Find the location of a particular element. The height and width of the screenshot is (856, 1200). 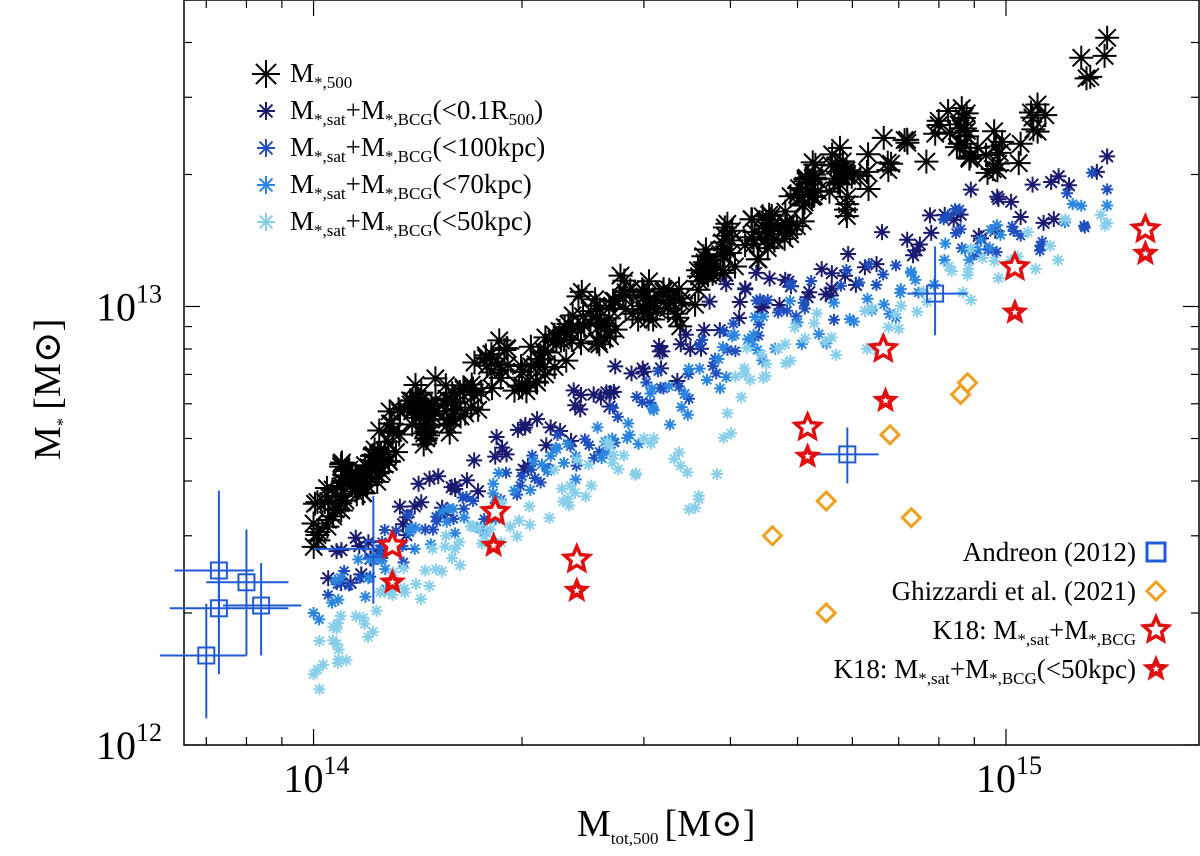

star-open-marker is located at coordinates (807, 425).